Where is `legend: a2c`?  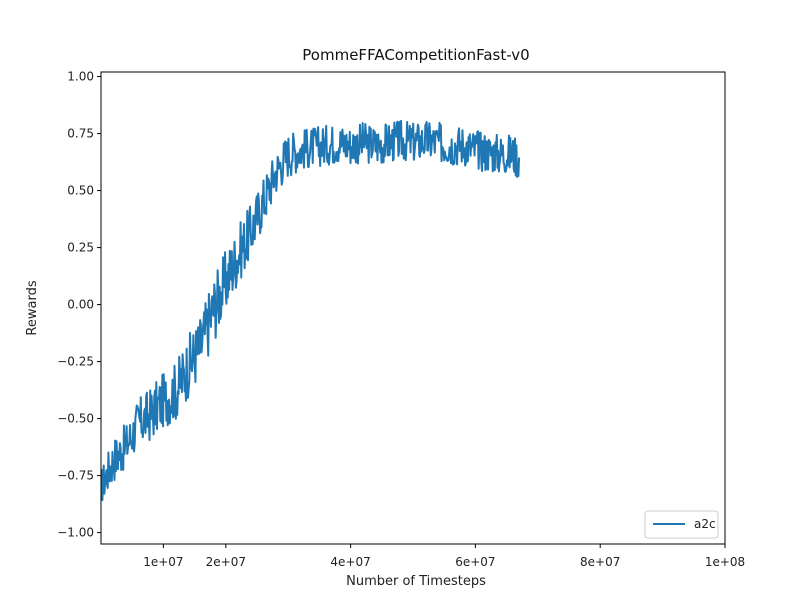
legend: a2c is located at coordinates (681, 524).